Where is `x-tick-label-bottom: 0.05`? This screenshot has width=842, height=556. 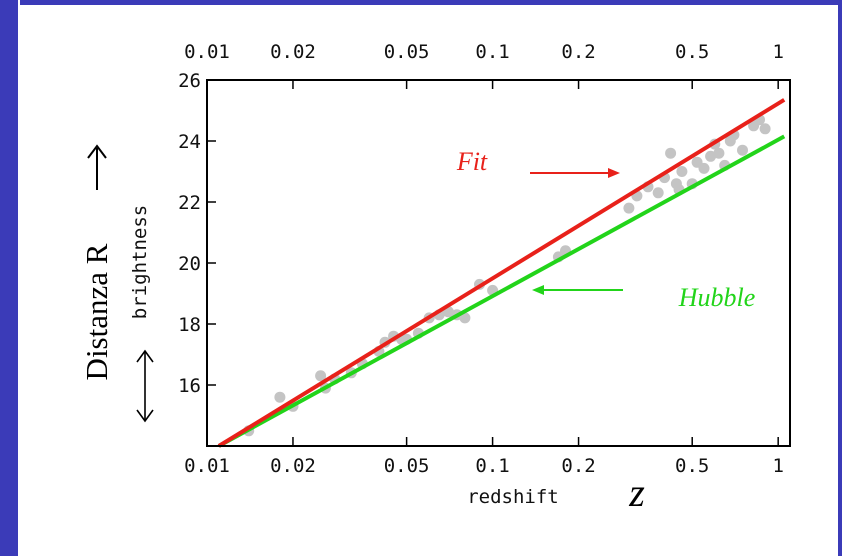
x-tick-label-bottom: 0.05 is located at coordinates (407, 466).